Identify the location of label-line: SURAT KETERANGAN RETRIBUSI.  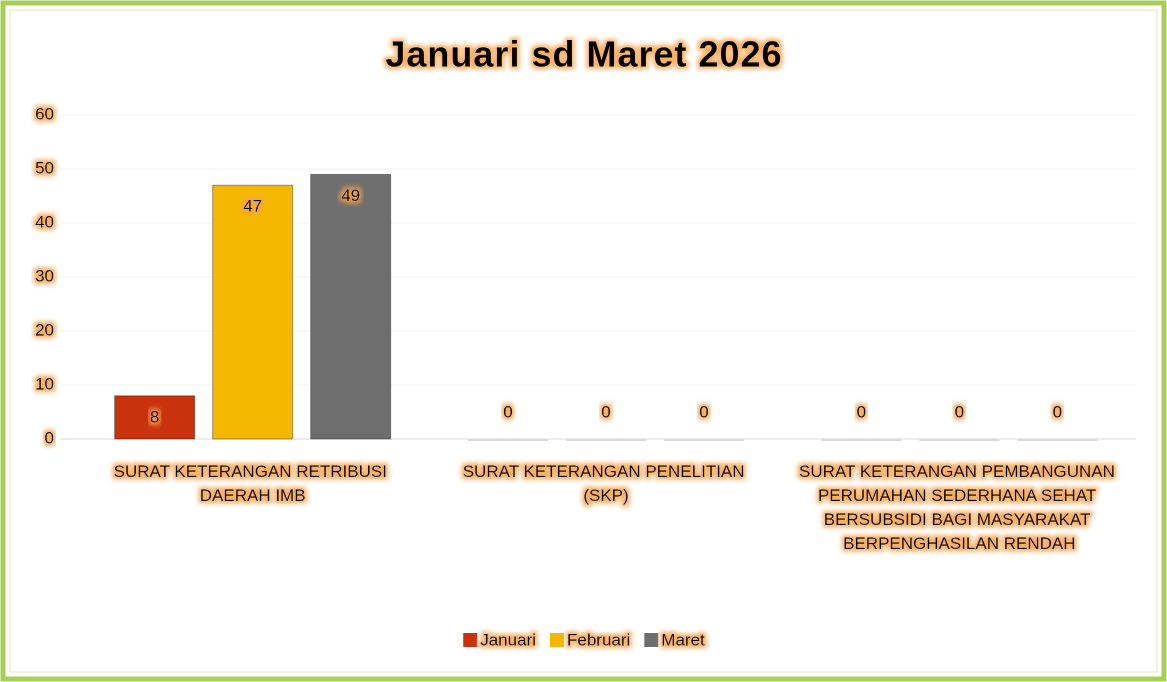
(253, 471).